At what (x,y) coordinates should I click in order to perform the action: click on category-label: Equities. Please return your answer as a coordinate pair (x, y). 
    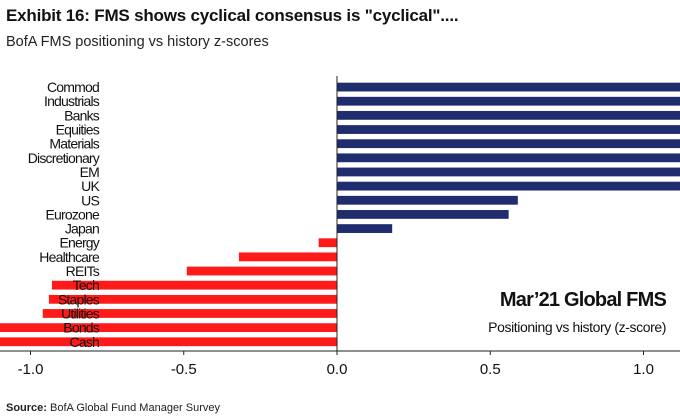
    Looking at the image, I should click on (78, 130).